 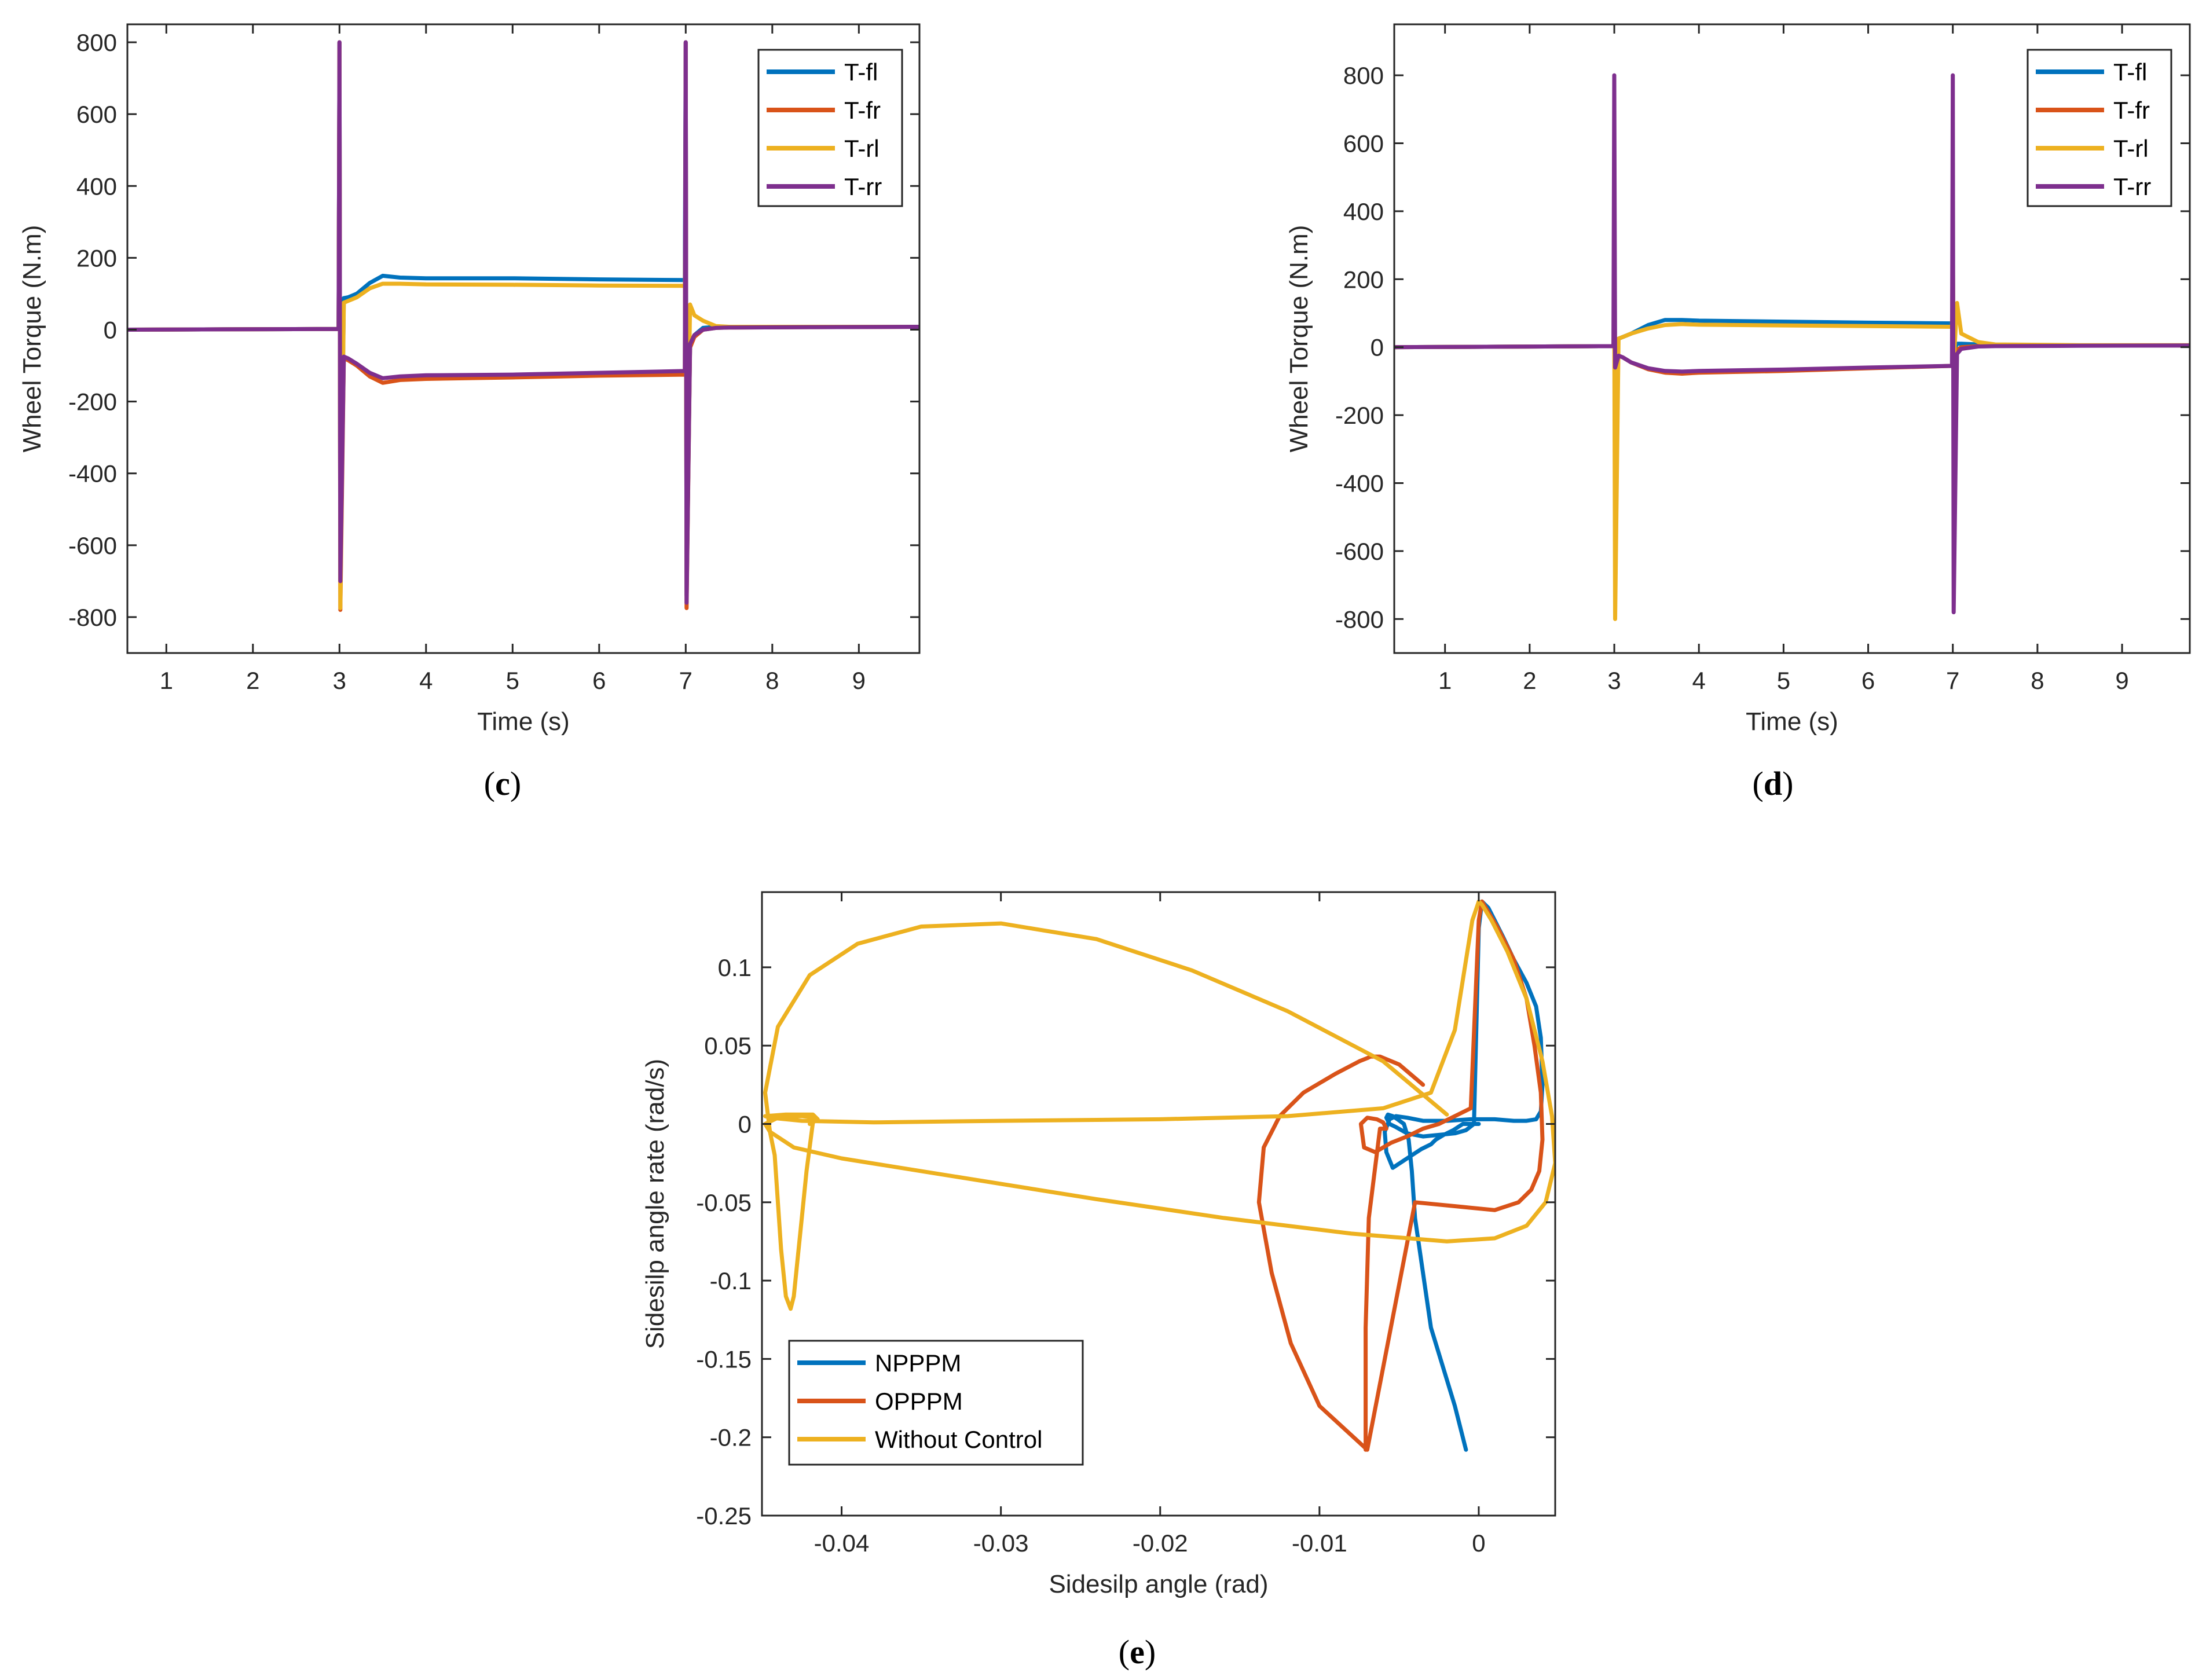 I want to click on legend: NPPPM OPPPM Without Control, so click(x=936, y=1403).